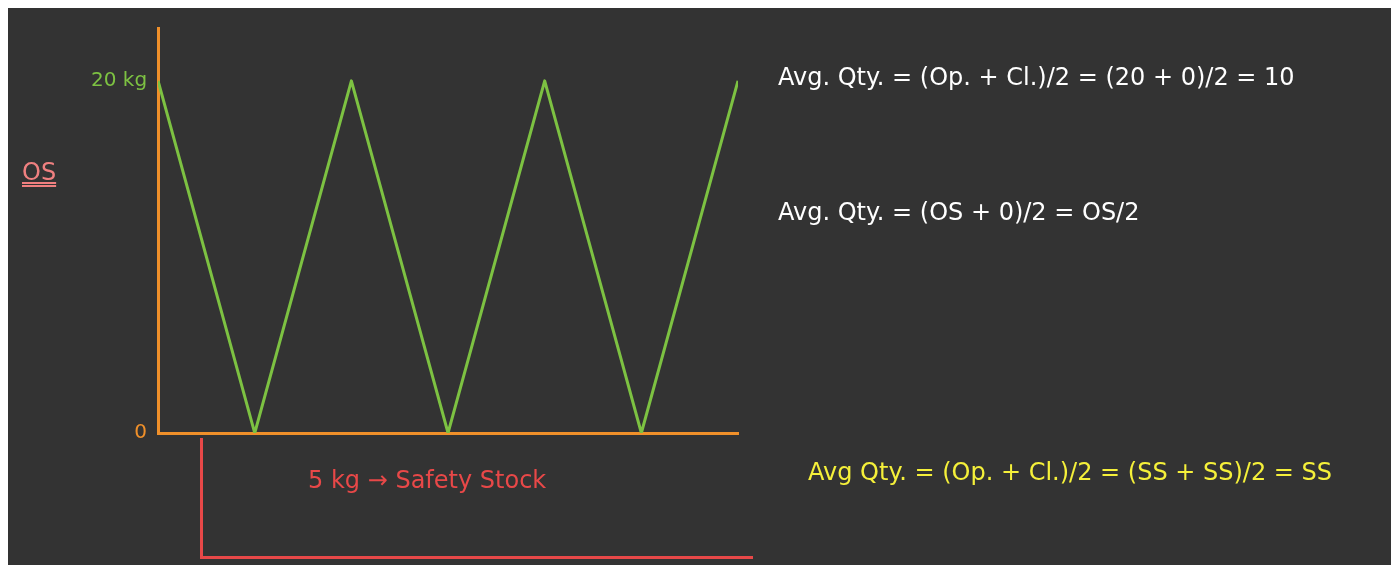 This screenshot has height=573, width=1399. What do you see at coordinates (427, 480) in the screenshot?
I see `text: 5 kg → Safety Stock` at bounding box center [427, 480].